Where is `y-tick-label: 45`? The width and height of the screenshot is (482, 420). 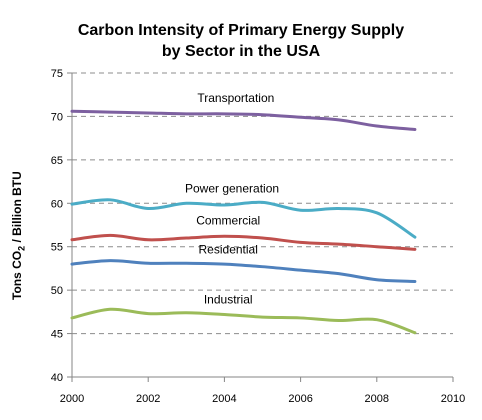
y-tick-label: 45 is located at coordinates (57, 335).